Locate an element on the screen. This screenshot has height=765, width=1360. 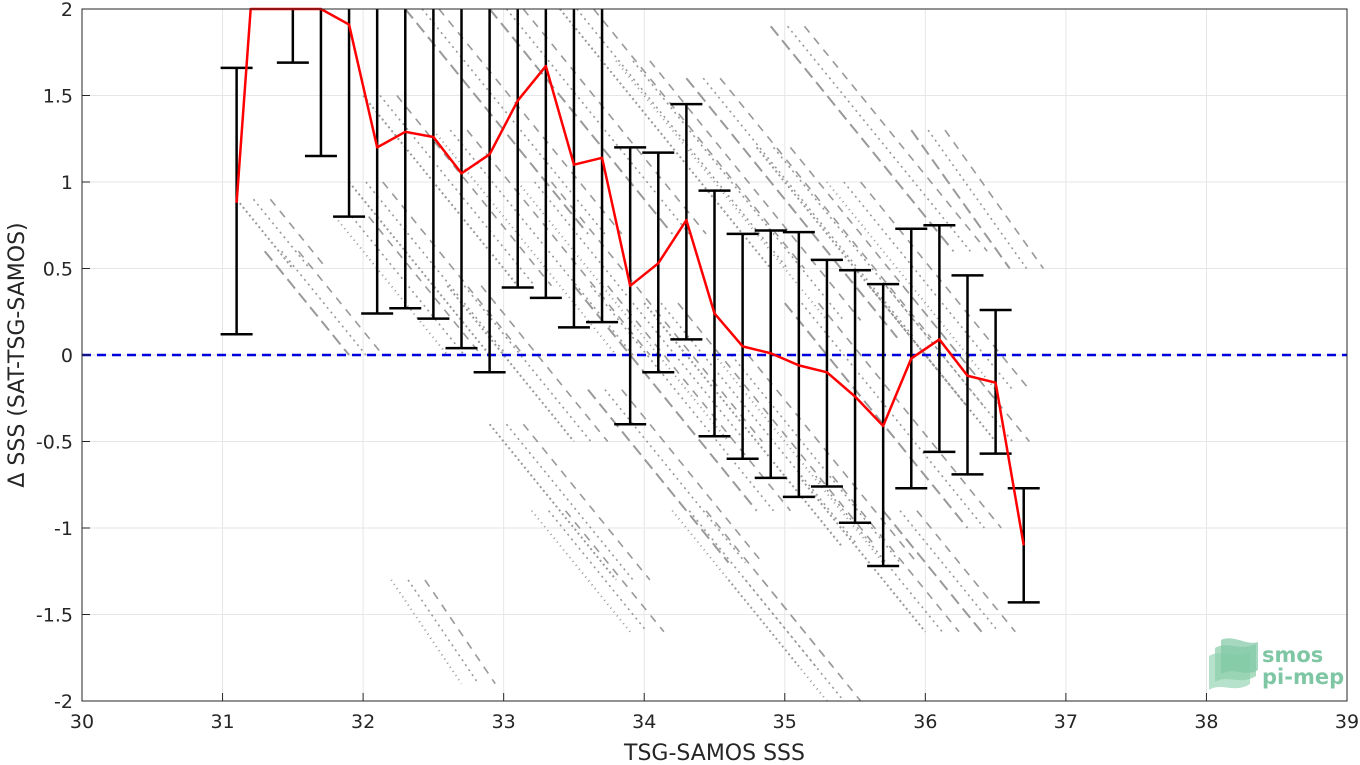
y-tick-label: 0.5 is located at coordinates (58, 270).